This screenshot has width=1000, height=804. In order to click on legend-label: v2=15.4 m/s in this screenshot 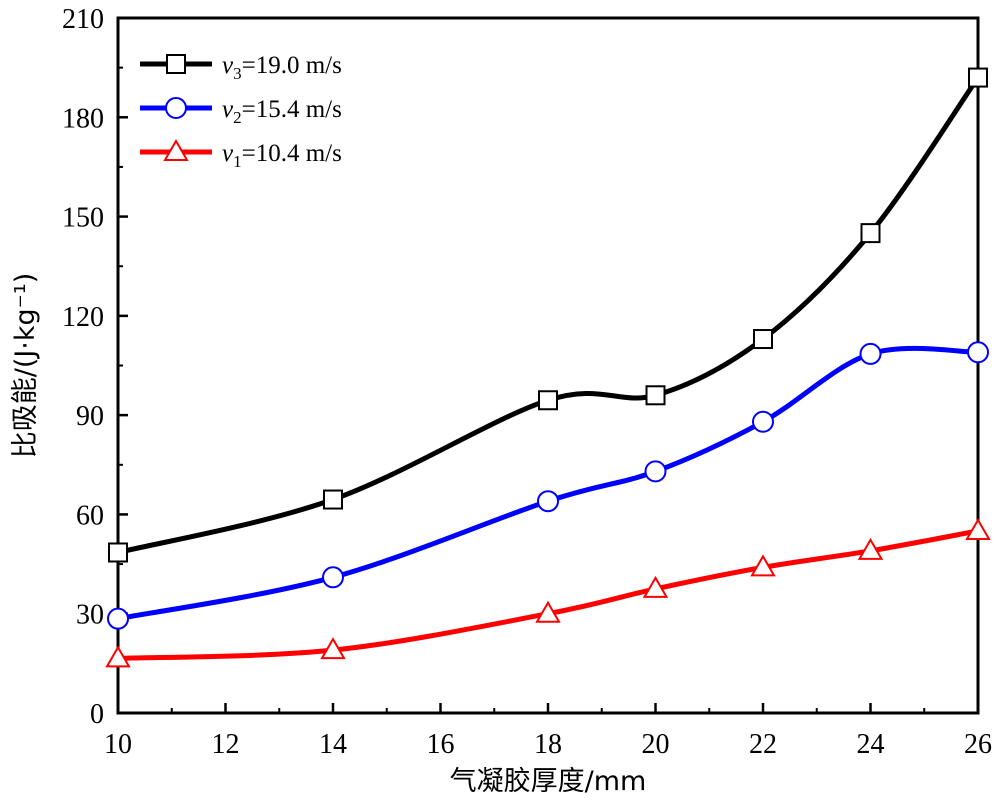, I will do `click(282, 111)`.